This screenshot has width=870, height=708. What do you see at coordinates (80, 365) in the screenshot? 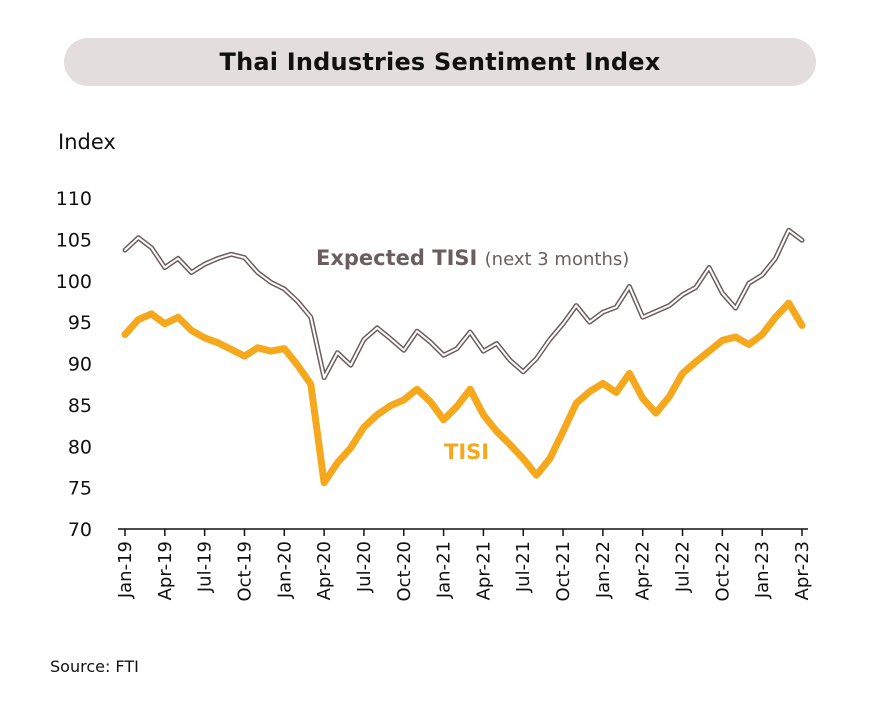
I see `y-tick-label: 90` at bounding box center [80, 365].